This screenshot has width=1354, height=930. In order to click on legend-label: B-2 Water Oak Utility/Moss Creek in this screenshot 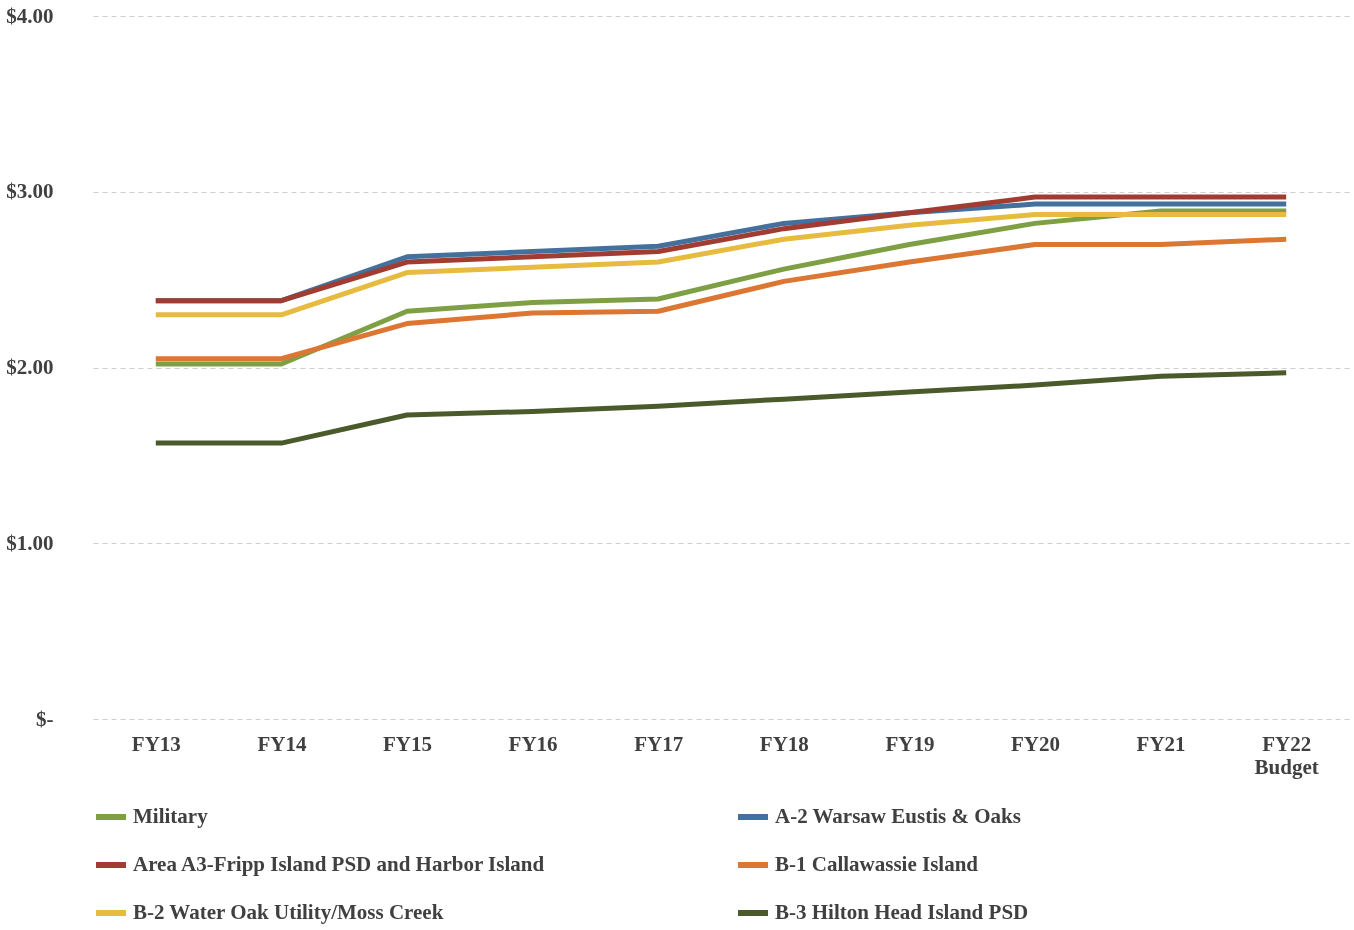, I will do `click(288, 912)`.